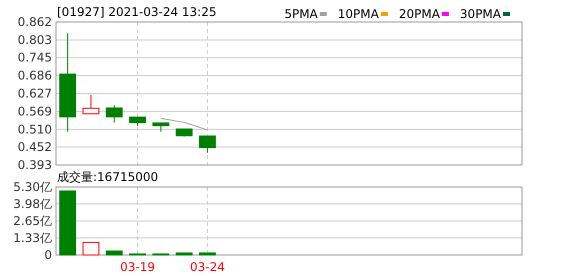 The width and height of the screenshot is (578, 276). I want to click on chart-title: 成交量:16715000, so click(107, 177).